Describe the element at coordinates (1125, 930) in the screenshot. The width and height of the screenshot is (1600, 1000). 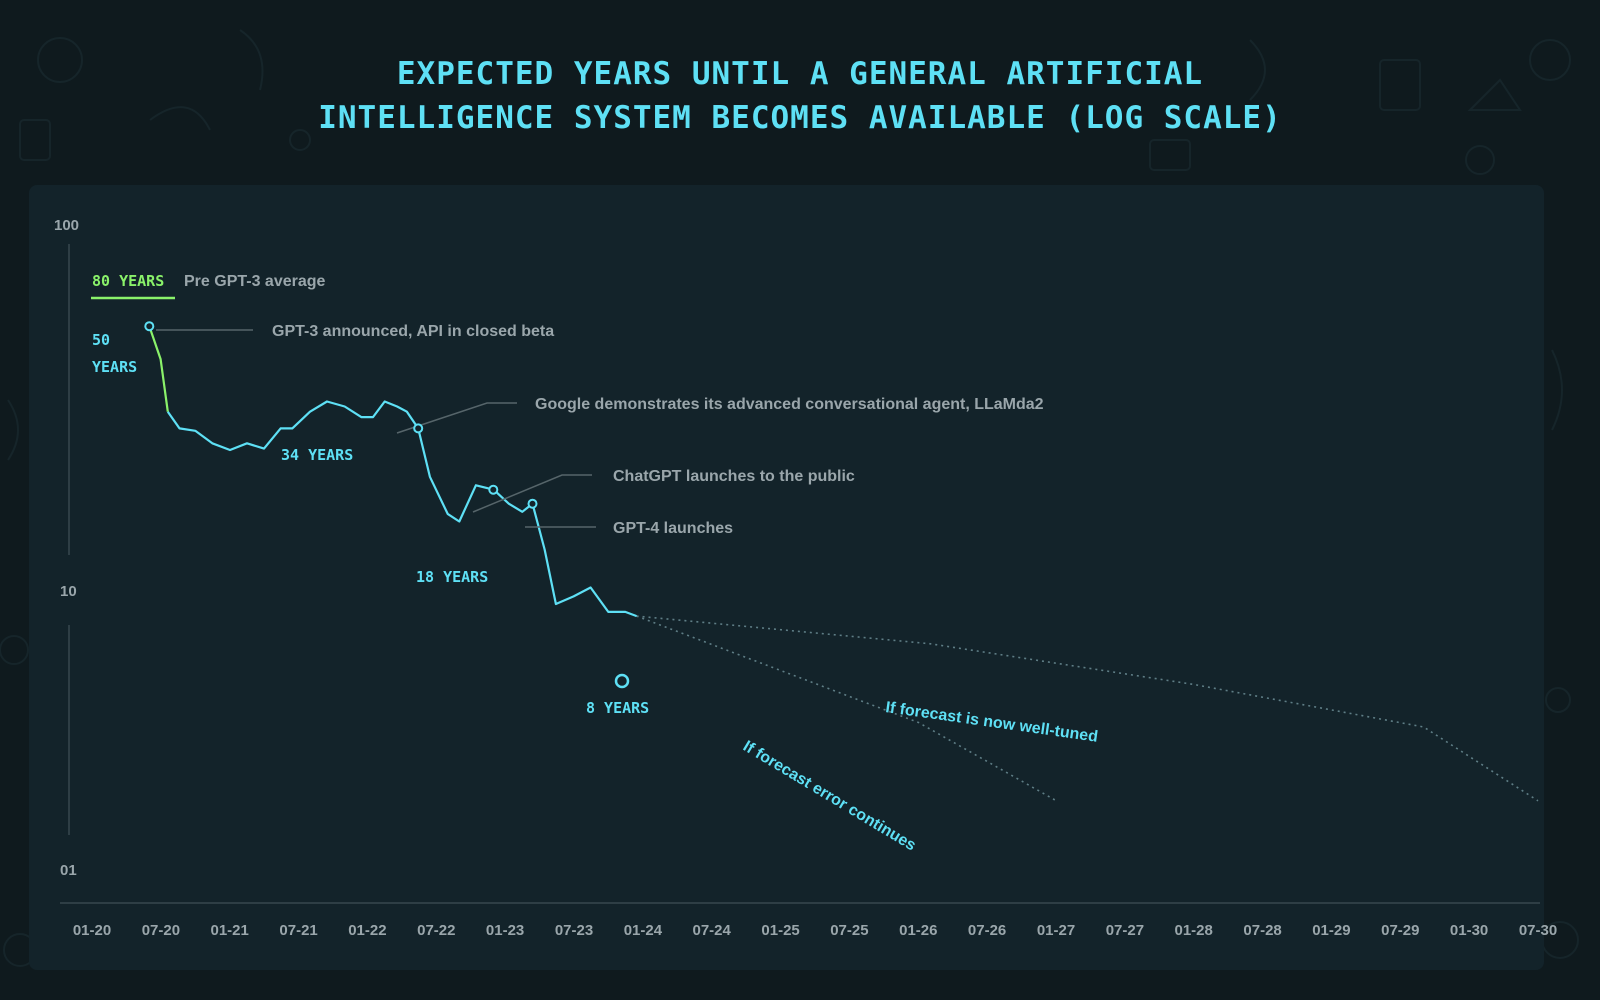
I see `x-tick-label: 07-27` at that location.